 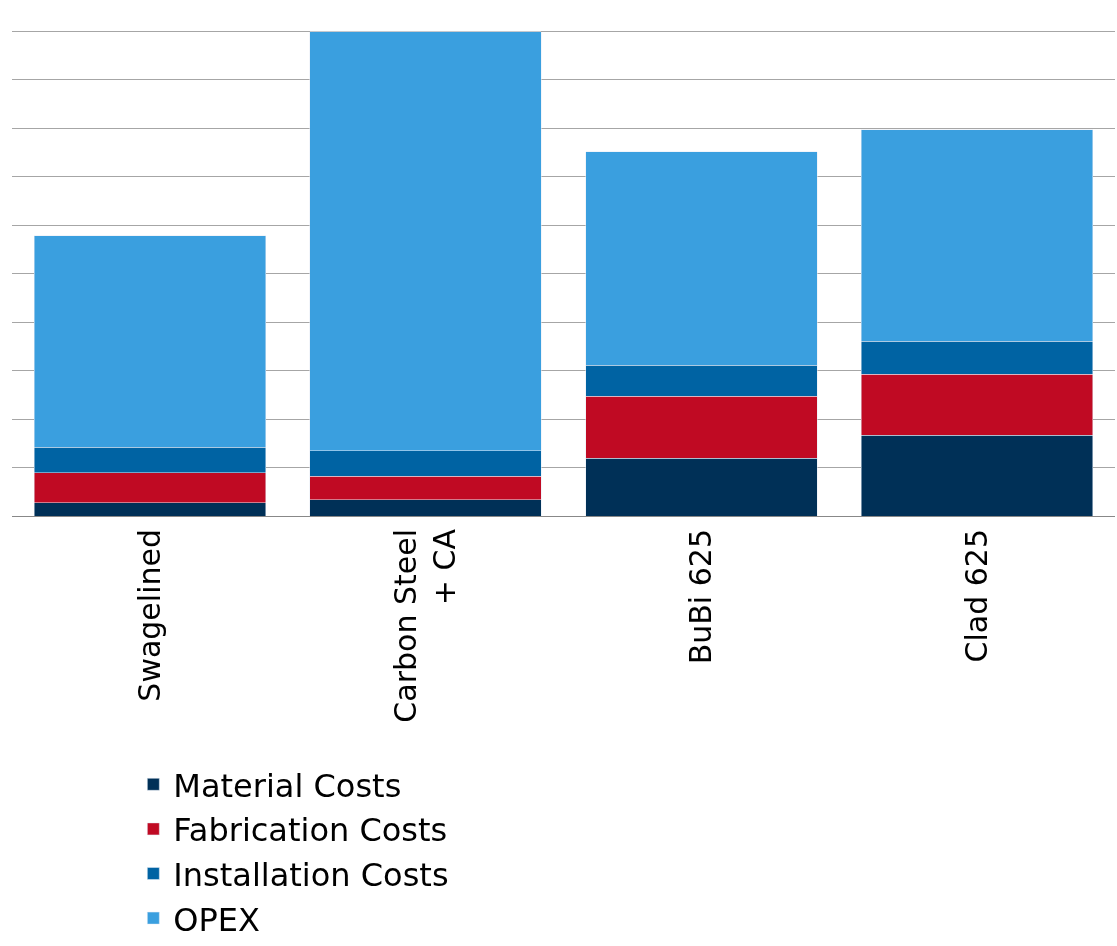 What do you see at coordinates (701, 597) in the screenshot?
I see `x-tick-label: BuBi 625` at bounding box center [701, 597].